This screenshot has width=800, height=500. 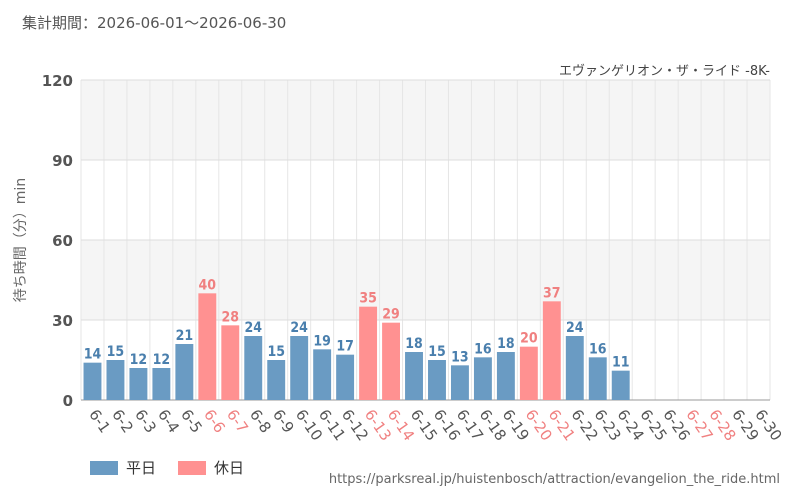 I want to click on bar-value-label: 21, so click(x=185, y=336).